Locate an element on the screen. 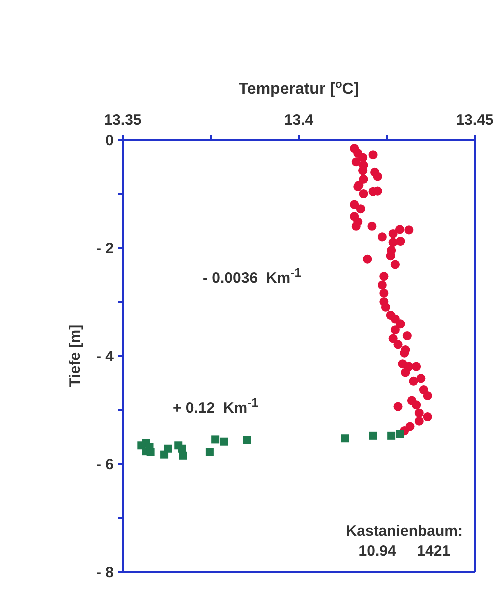 The height and width of the screenshot is (590, 503). y-tick-label: - 4 is located at coordinates (105, 357).